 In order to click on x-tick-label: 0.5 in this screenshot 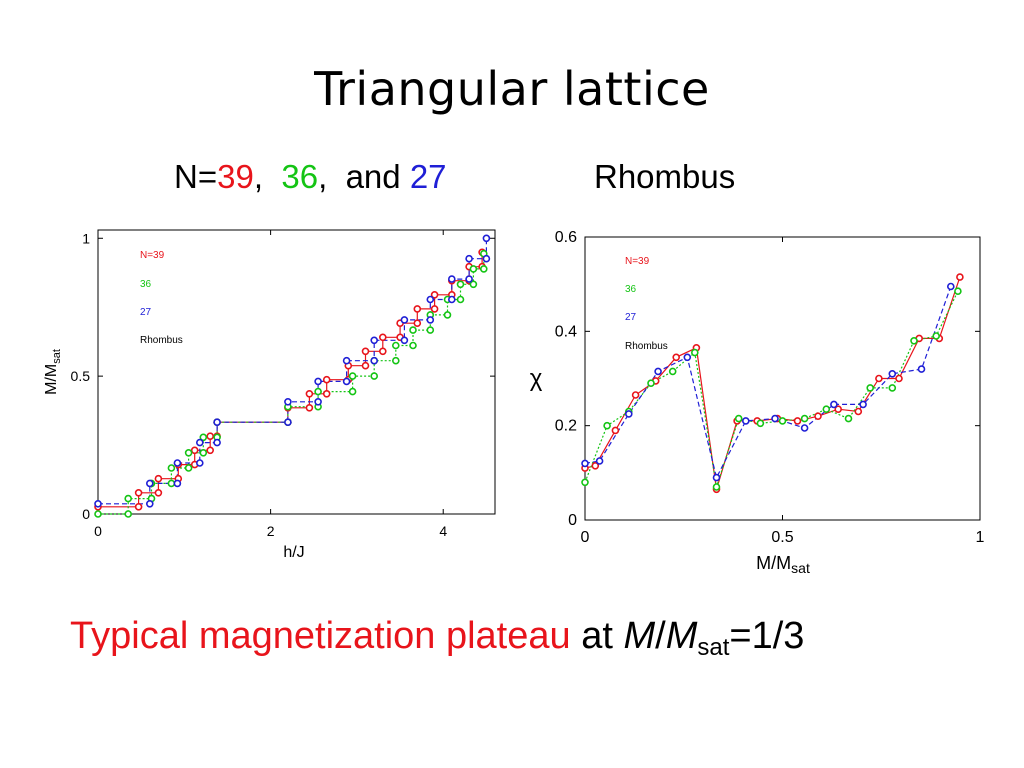, I will do `click(782, 537)`.